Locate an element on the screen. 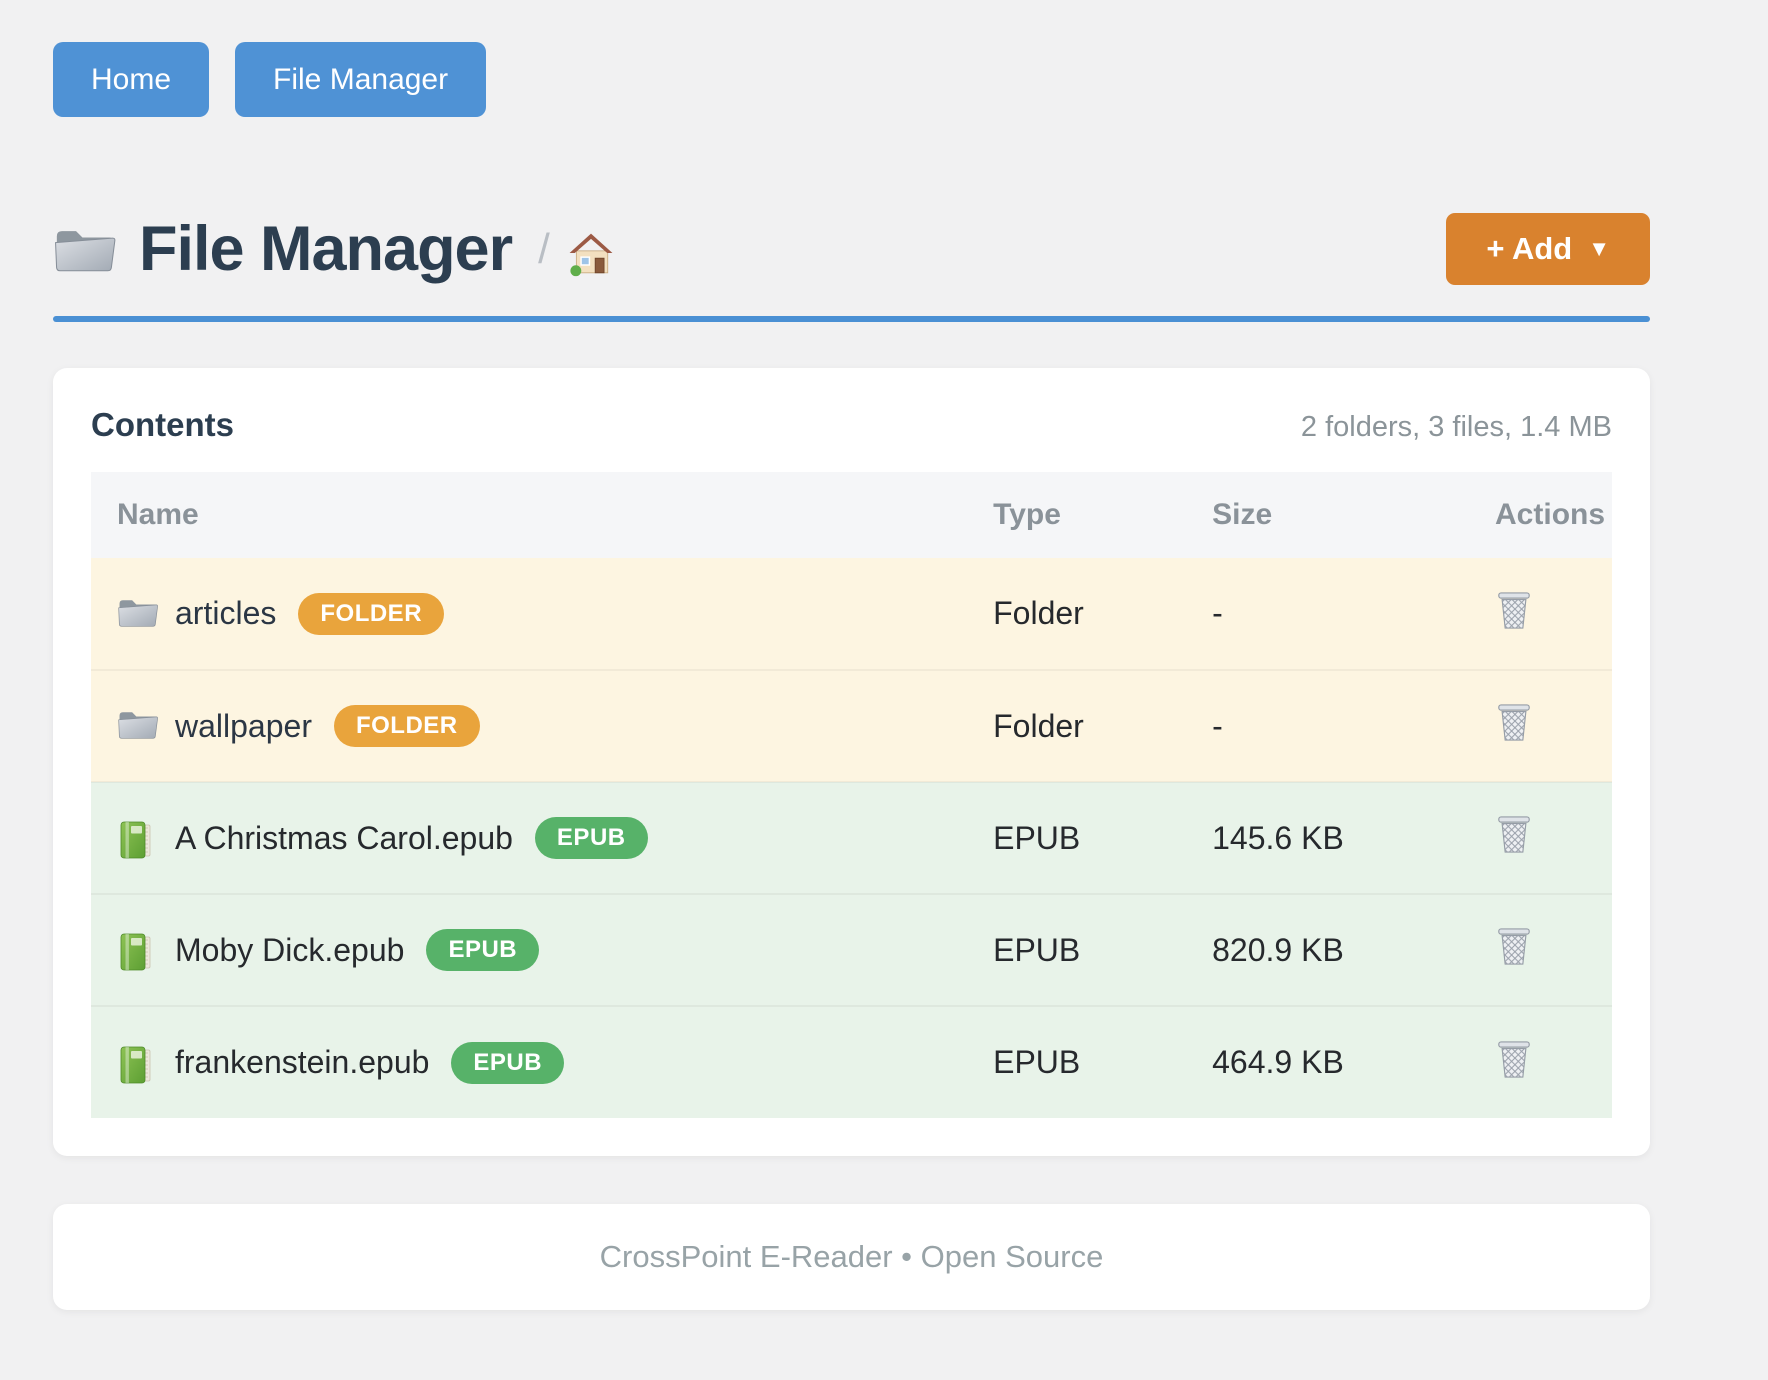  column-header-name: Name is located at coordinates (529, 515).